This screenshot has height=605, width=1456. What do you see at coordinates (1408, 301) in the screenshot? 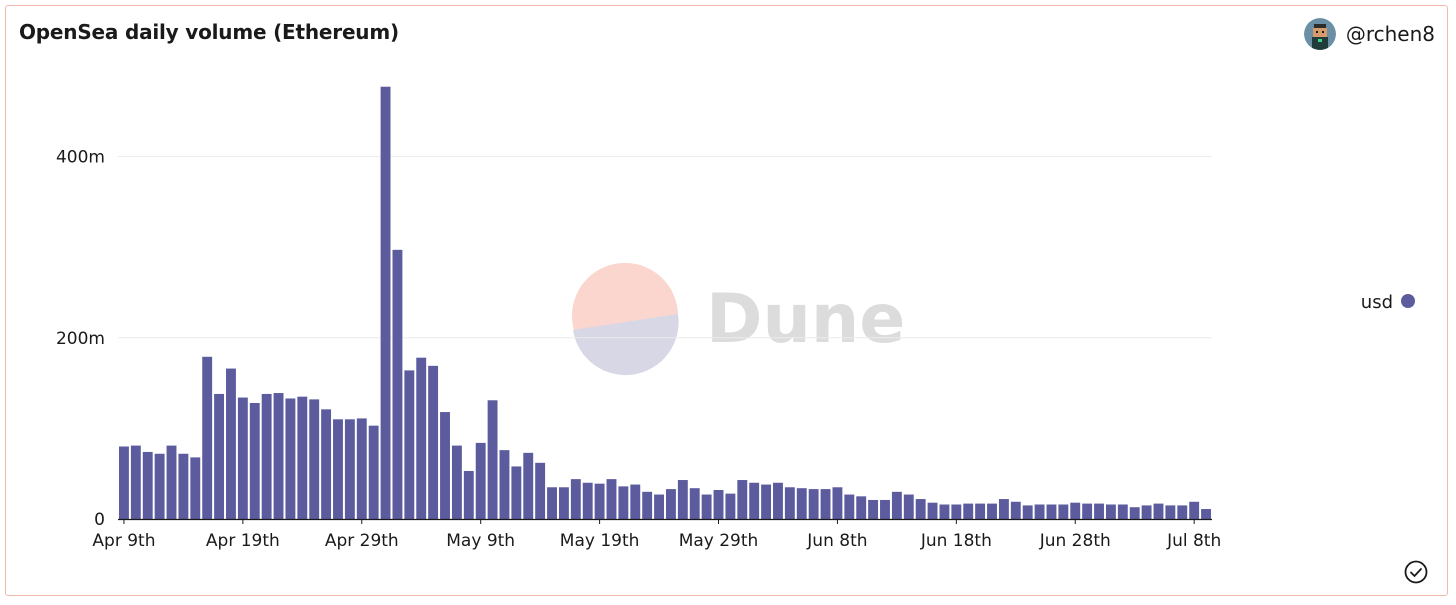
I see `legend-dot-usd` at bounding box center [1408, 301].